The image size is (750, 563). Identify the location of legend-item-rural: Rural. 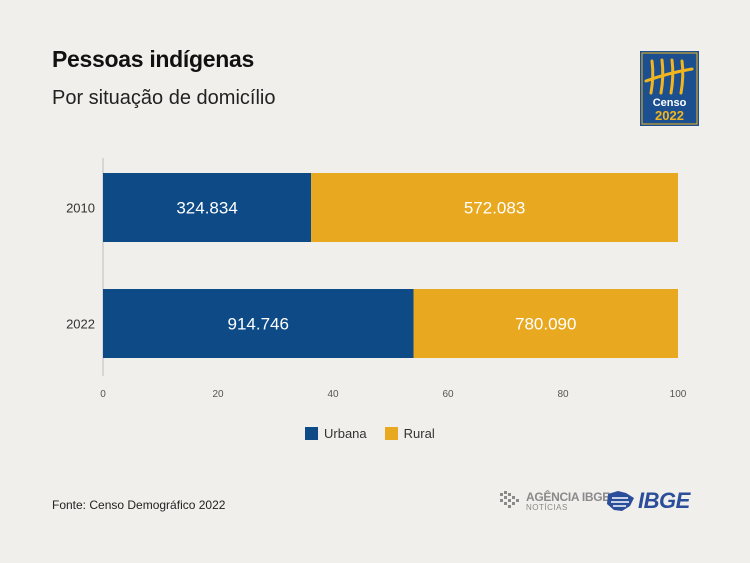
(409, 433).